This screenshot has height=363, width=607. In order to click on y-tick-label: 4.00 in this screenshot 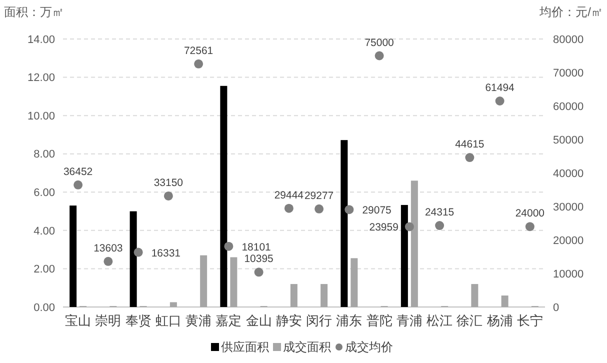, I will do `click(44, 231)`.